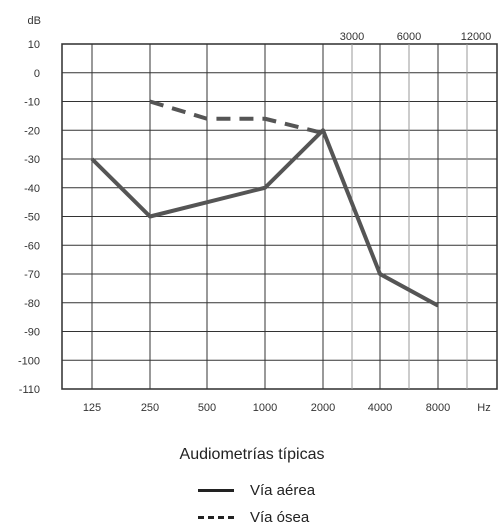 The width and height of the screenshot is (504, 530). What do you see at coordinates (252, 454) in the screenshot?
I see `legend-title: Audiometrías típicas` at bounding box center [252, 454].